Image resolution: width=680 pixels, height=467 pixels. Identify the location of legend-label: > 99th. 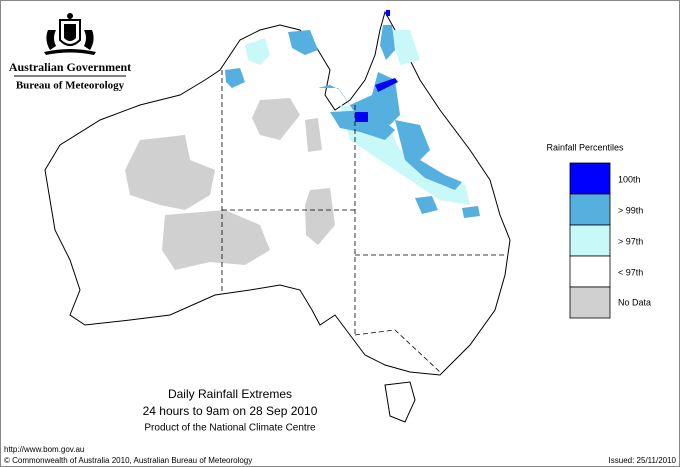
(630, 210).